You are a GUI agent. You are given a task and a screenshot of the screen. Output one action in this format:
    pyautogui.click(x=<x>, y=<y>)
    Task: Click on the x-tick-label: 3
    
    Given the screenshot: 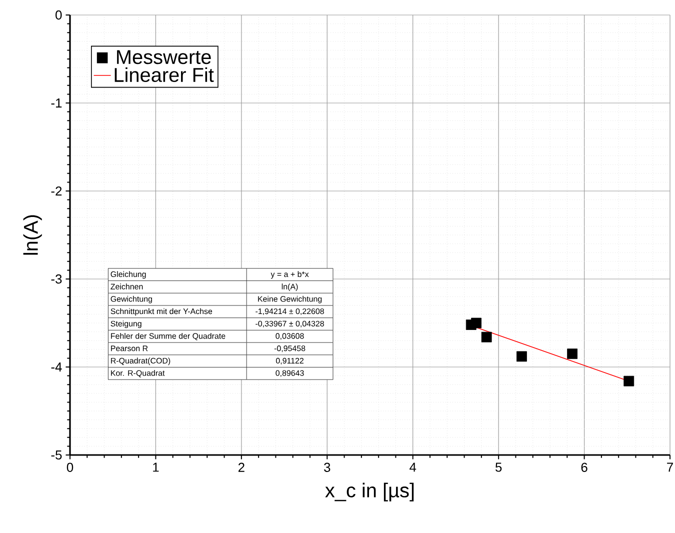 What is the action you would take?
    pyautogui.click(x=327, y=467)
    